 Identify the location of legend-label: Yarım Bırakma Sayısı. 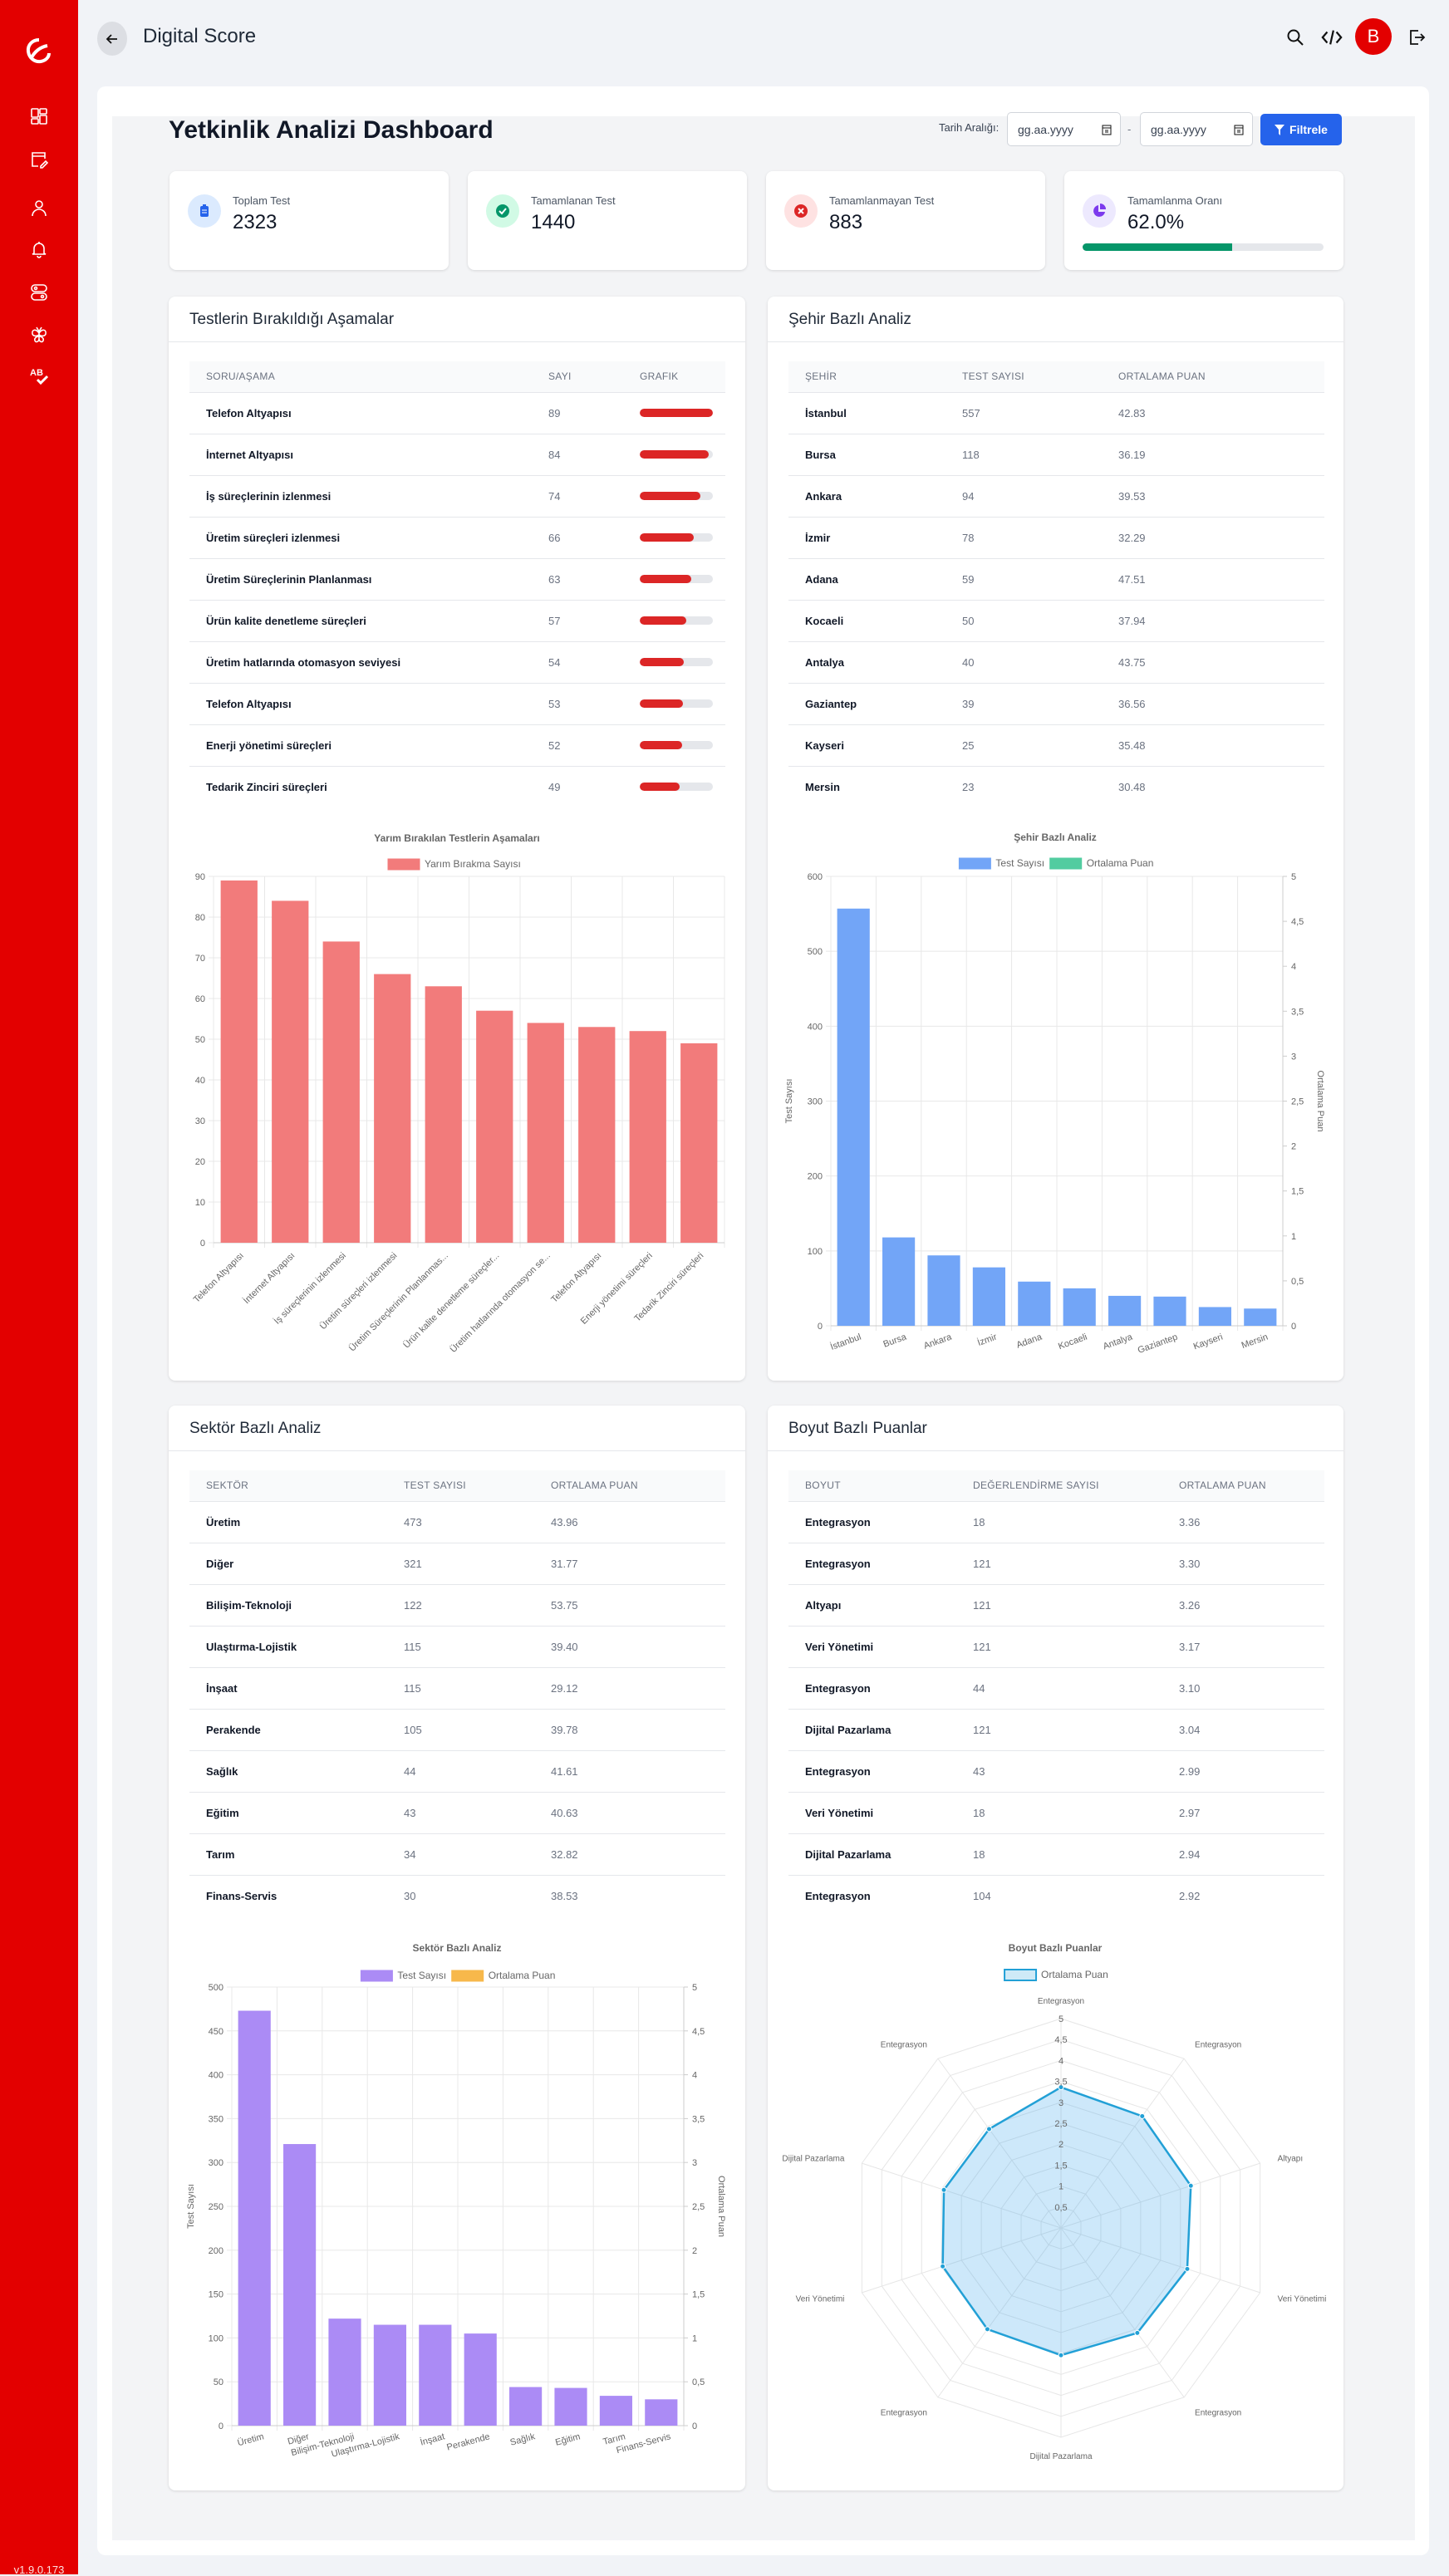
(473, 864).